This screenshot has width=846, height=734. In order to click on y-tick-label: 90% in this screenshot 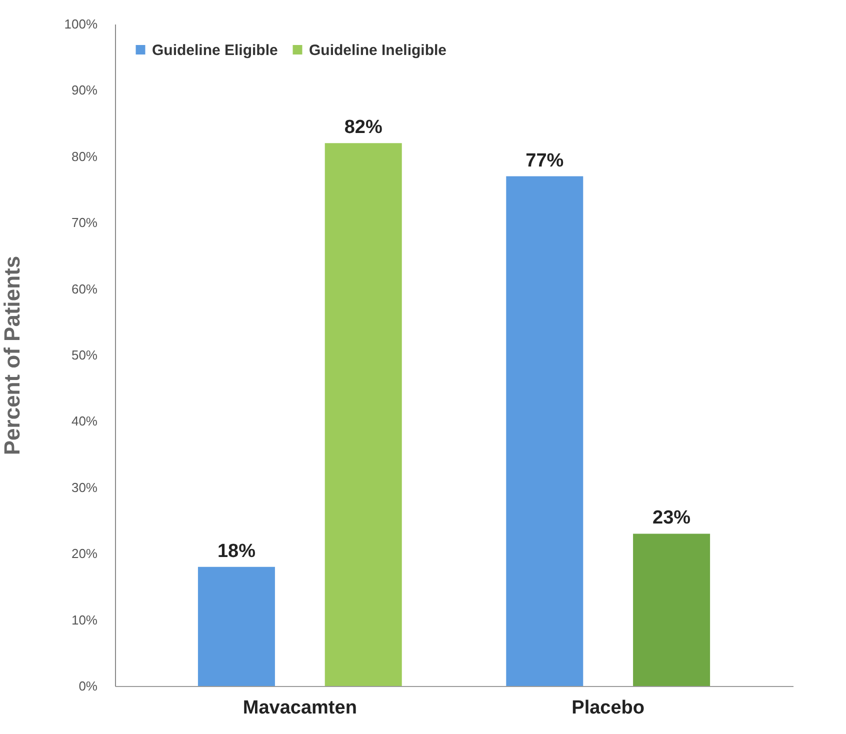, I will do `click(84, 90)`.